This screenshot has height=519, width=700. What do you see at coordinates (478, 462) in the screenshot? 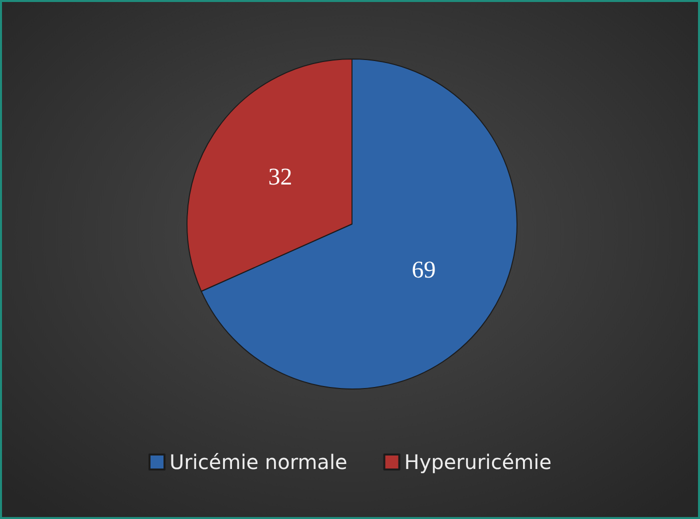
I see `legend-label: Hyperuricémie` at bounding box center [478, 462].